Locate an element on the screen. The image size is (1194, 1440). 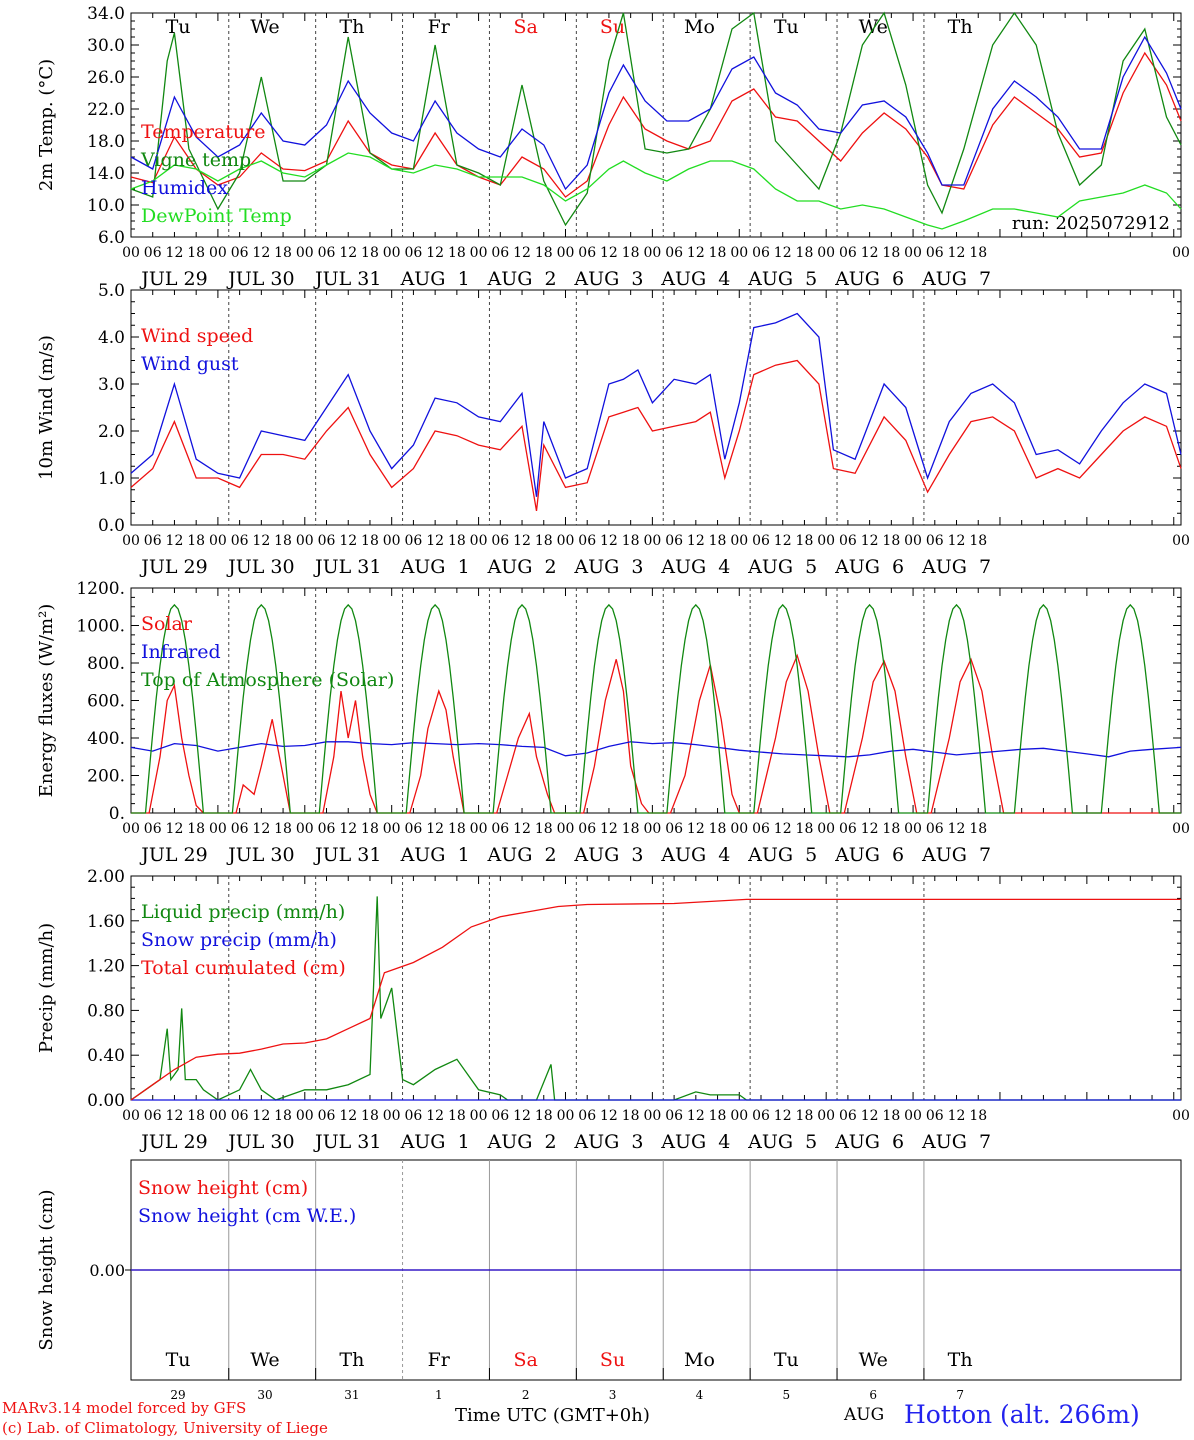
y-tick-label: 26.0 is located at coordinates (106, 78).